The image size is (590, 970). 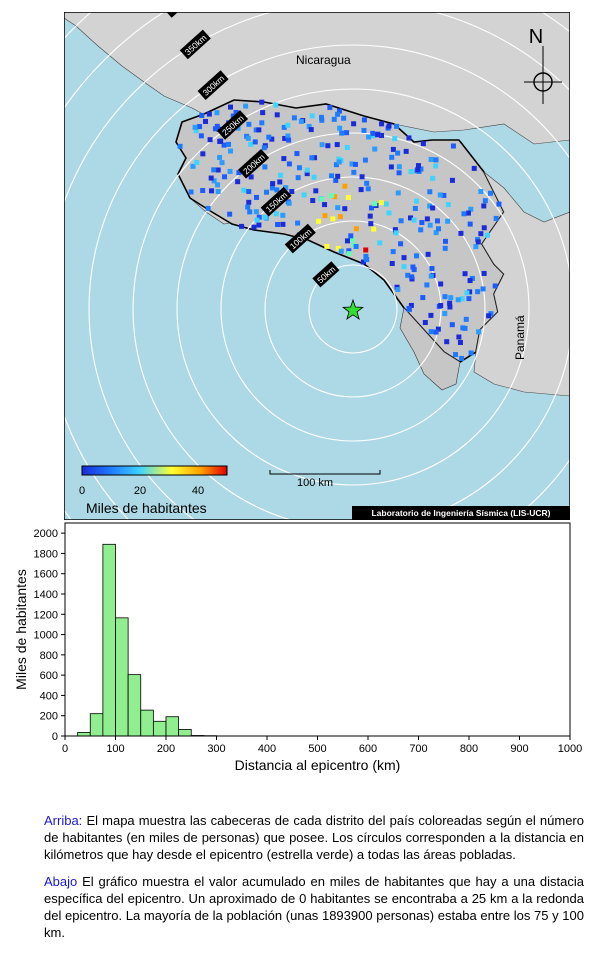 I want to click on y-tick-label: 200, so click(x=49, y=717).